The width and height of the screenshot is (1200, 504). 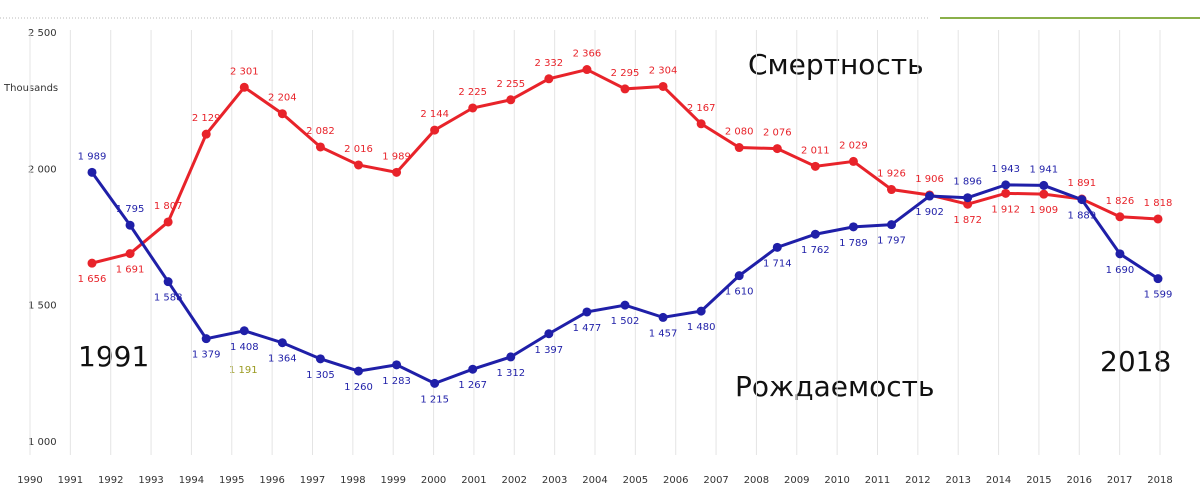 What do you see at coordinates (701, 327) in the screenshot?
I see `value-label: 1 480` at bounding box center [701, 327].